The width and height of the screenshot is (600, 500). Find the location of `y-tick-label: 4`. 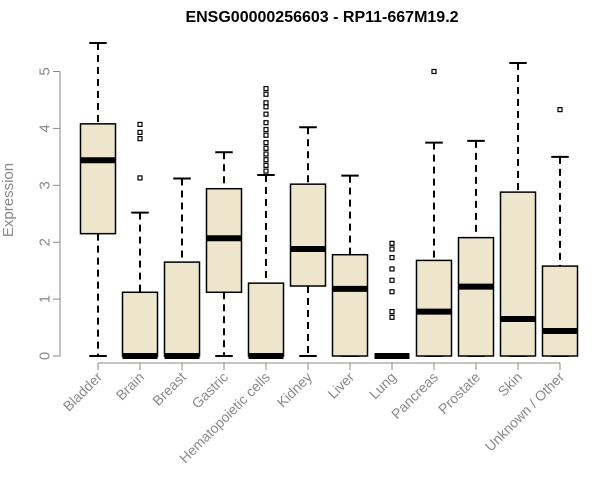

y-tick-label: 4 is located at coordinates (44, 128).